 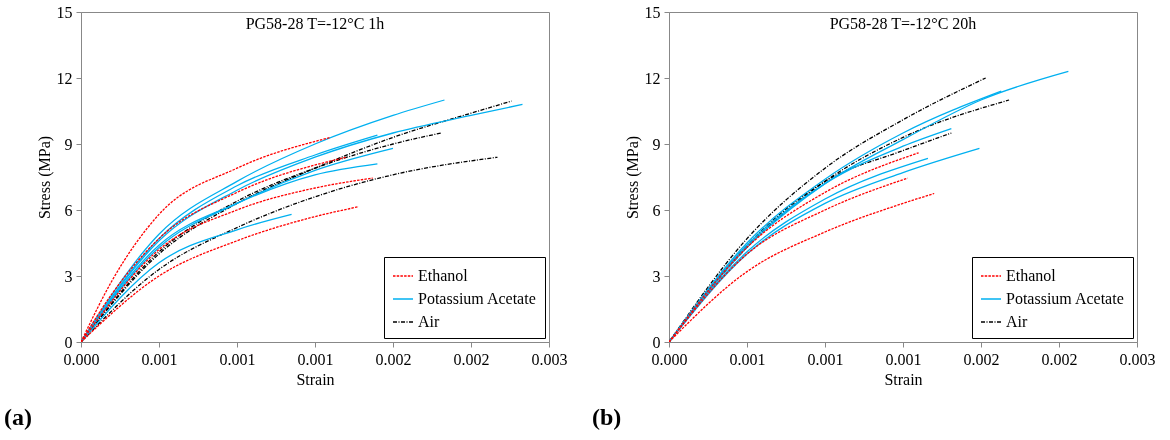 What do you see at coordinates (18, 417) in the screenshot?
I see `text: (a)` at bounding box center [18, 417].